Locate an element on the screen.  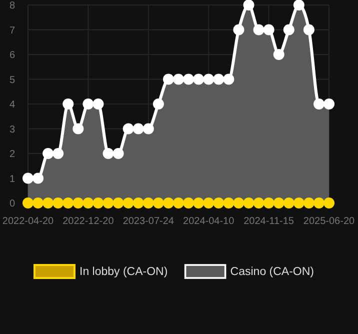
y-tick-label: 4 is located at coordinates (12, 105).